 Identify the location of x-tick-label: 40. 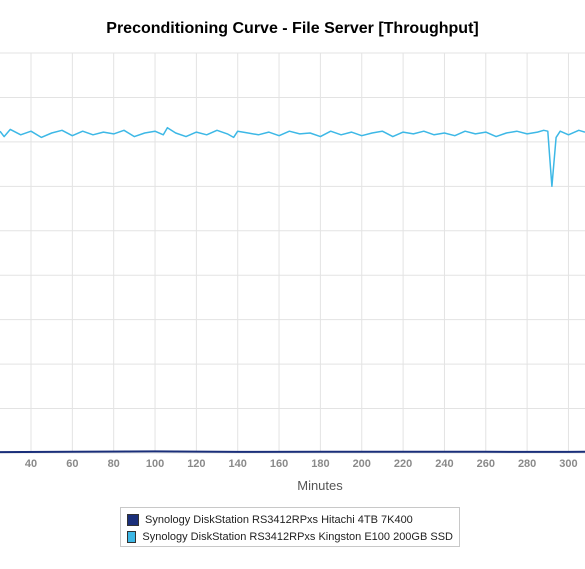
(31, 464).